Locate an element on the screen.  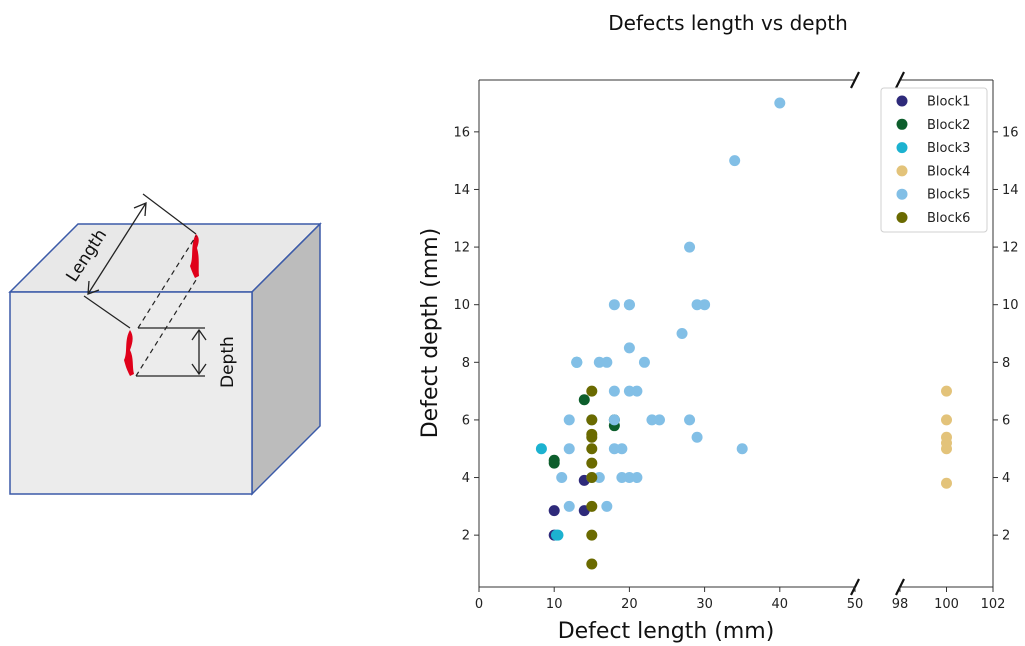
legend-label-block6: Block6 is located at coordinates (948, 218).